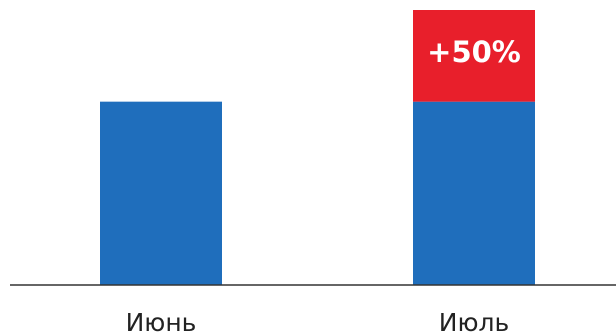 This screenshot has width=616, height=336. I want to click on x-tick-label: Июль, so click(474, 322).